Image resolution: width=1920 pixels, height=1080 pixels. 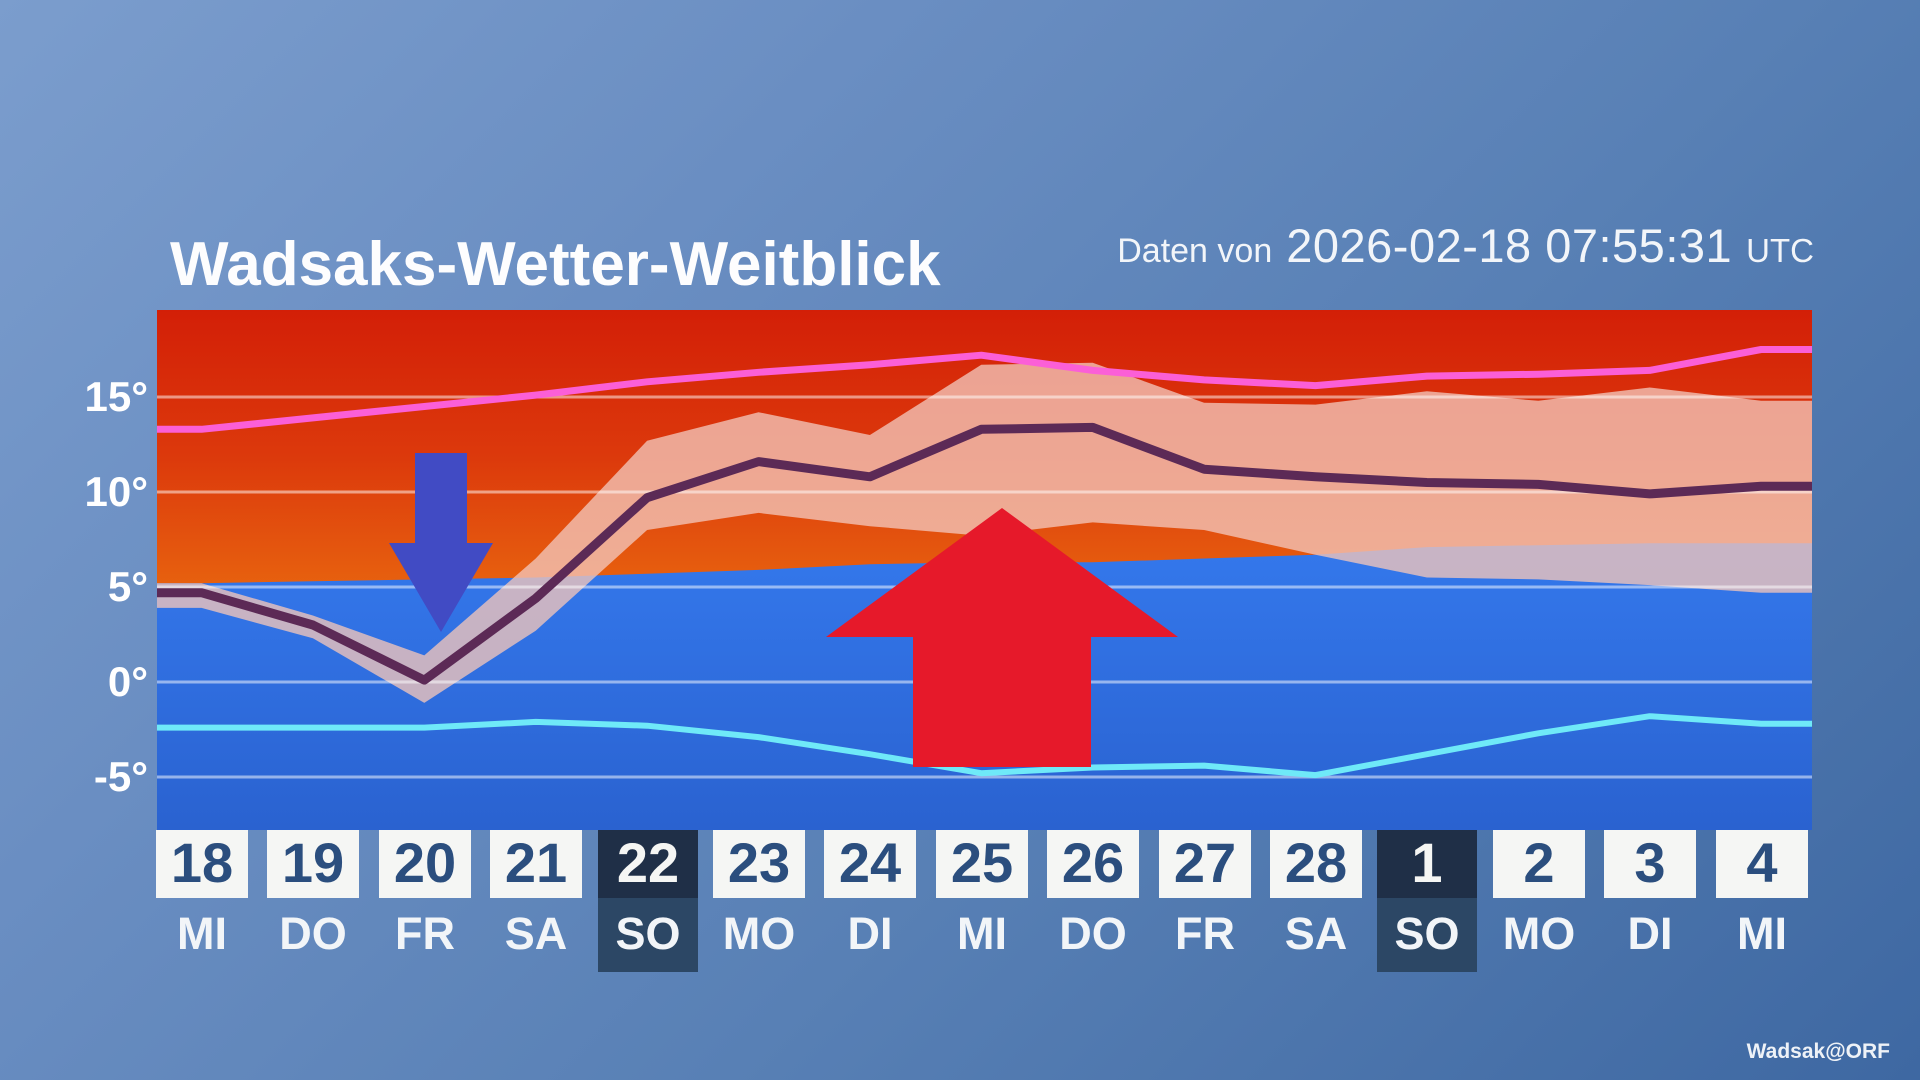 What do you see at coordinates (1205, 864) in the screenshot?
I see `date-number: 27` at bounding box center [1205, 864].